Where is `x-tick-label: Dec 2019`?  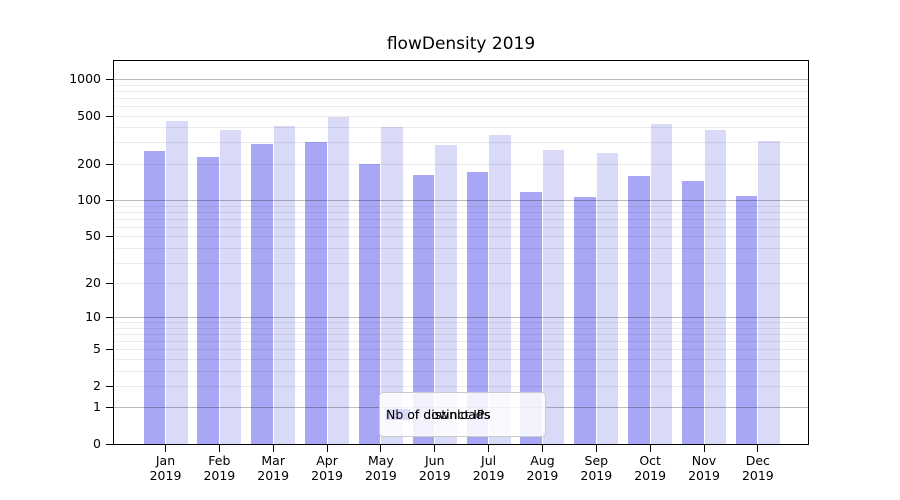
x-tick-label: Dec 2019 is located at coordinates (757, 468).